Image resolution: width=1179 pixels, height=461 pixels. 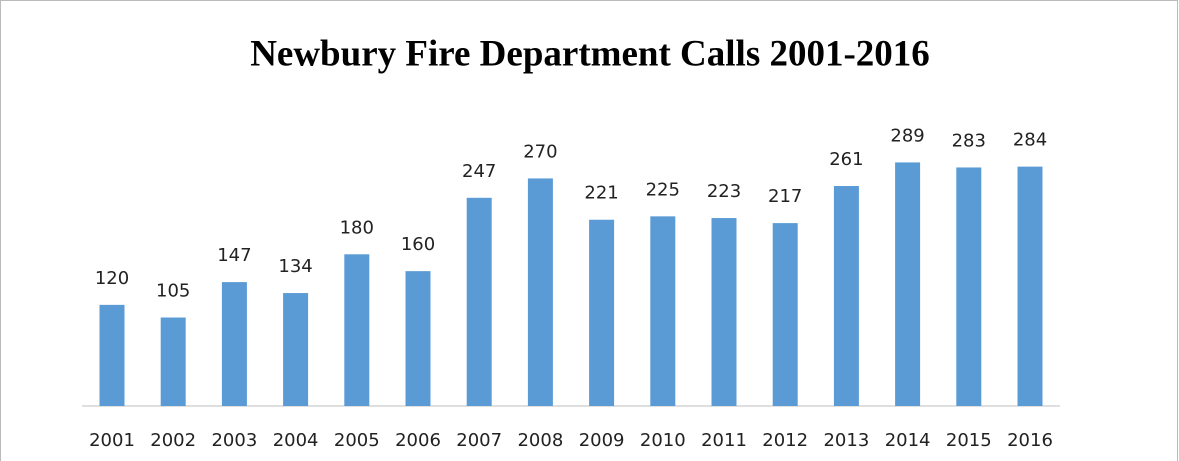 I want to click on data-label: 270, so click(x=540, y=151).